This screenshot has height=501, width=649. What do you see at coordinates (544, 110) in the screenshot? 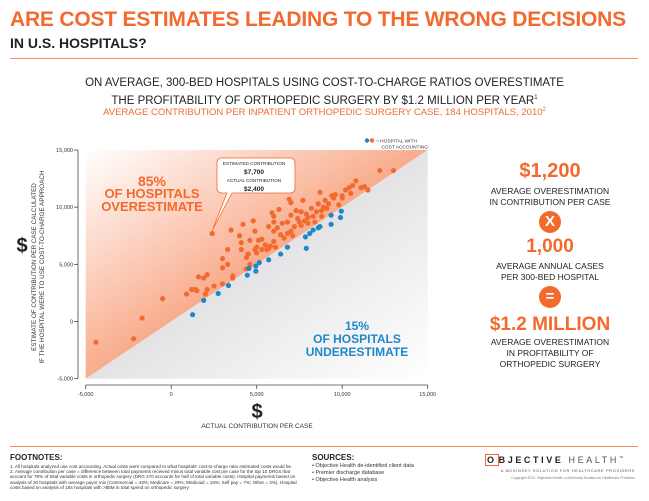
I see `footnote-ref: 2` at bounding box center [544, 110].